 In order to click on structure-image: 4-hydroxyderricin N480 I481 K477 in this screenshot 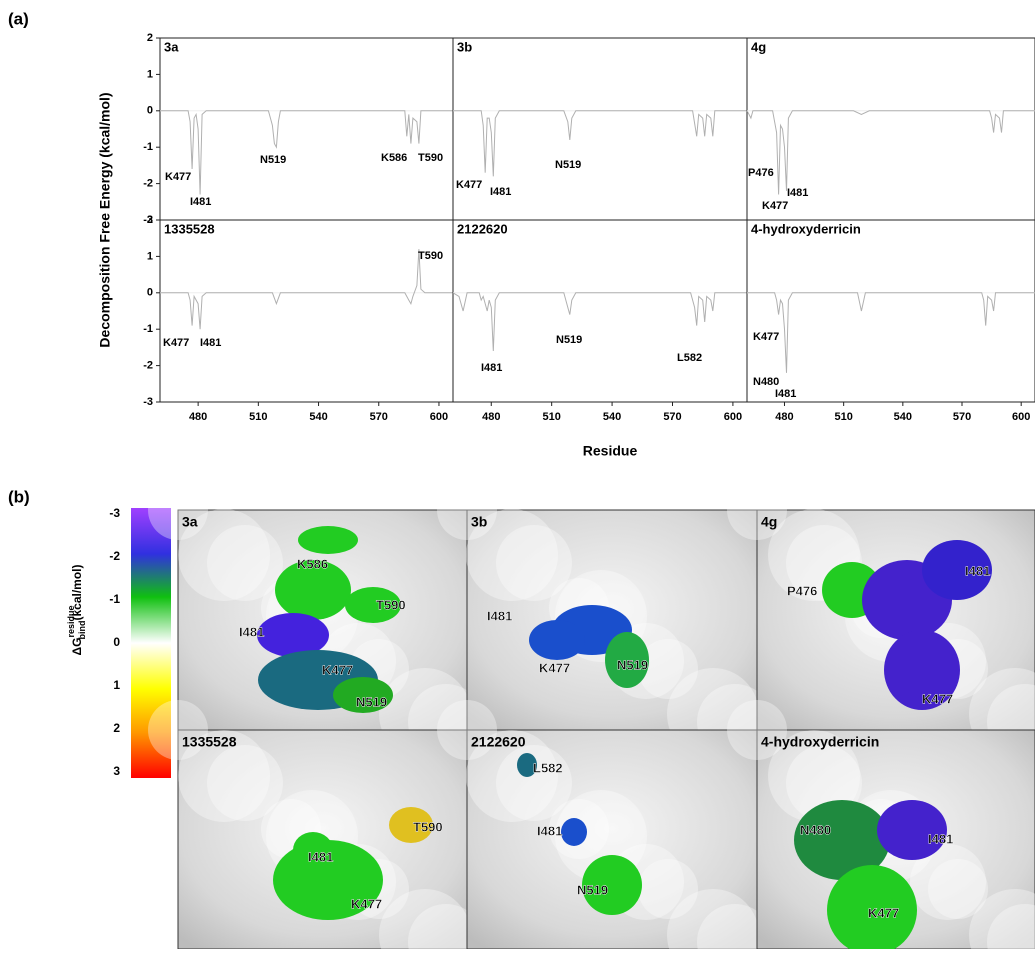, I will do `click(881, 827)`.